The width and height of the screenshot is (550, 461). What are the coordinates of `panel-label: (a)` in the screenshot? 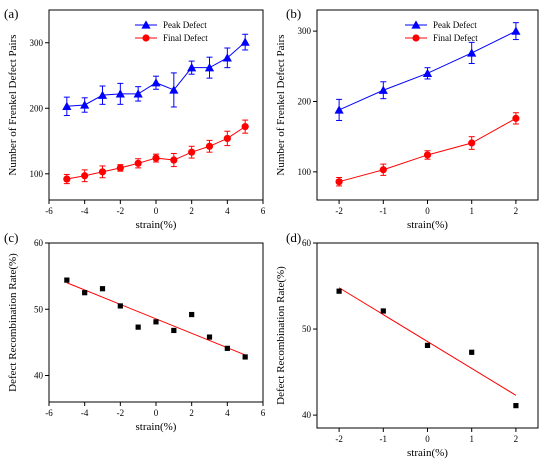 It's located at (11, 13).